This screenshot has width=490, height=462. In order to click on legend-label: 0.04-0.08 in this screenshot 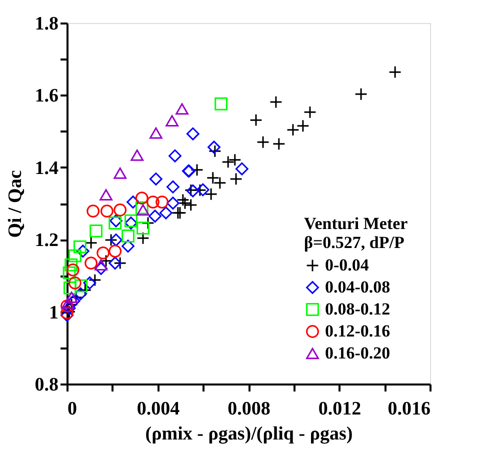, I will do `click(357, 287)`.